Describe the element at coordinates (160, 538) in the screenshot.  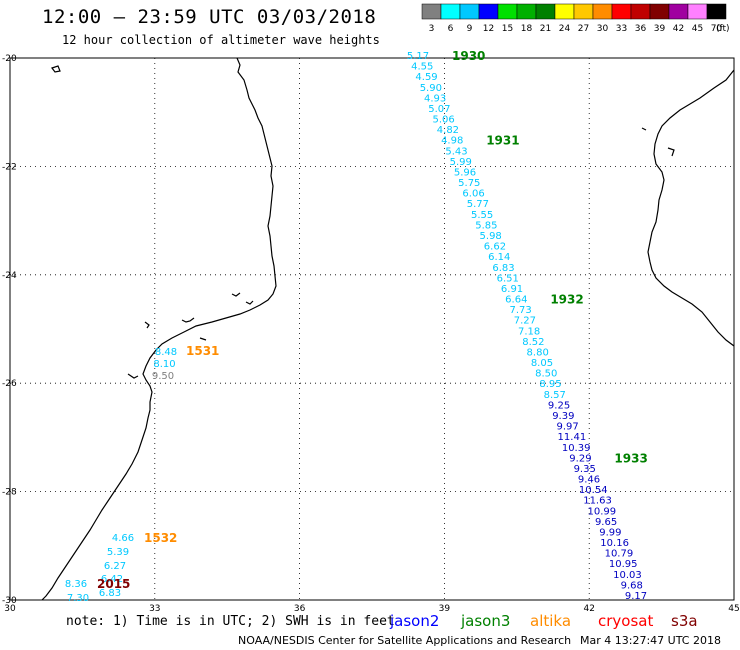
I see `track-time-label: 1532` at that location.